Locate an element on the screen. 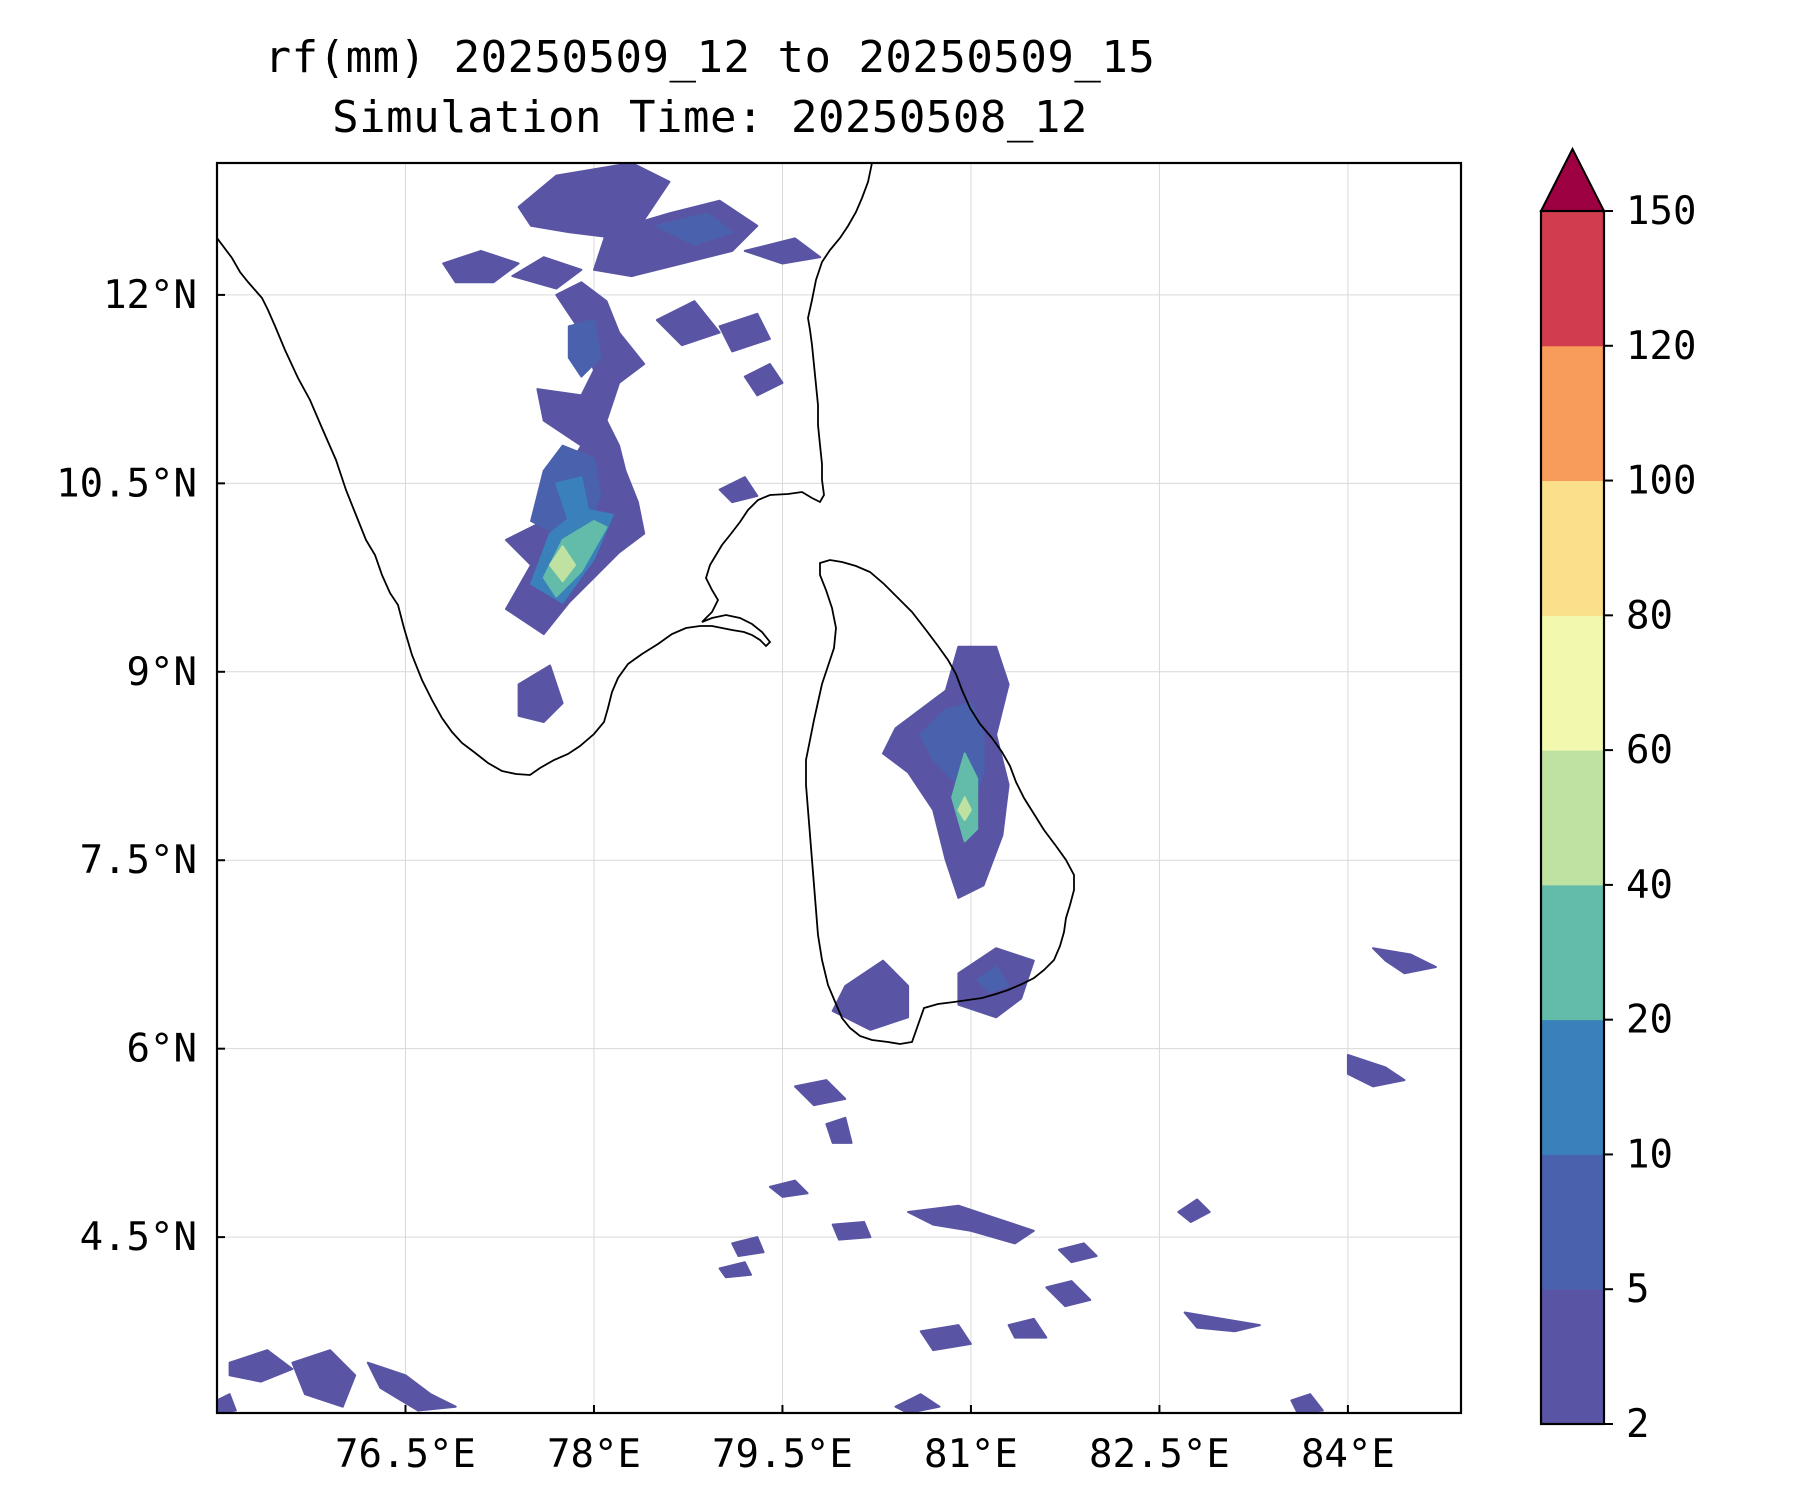  map-title-line2: Simulation Time: 20250508_12 is located at coordinates (710, 117).